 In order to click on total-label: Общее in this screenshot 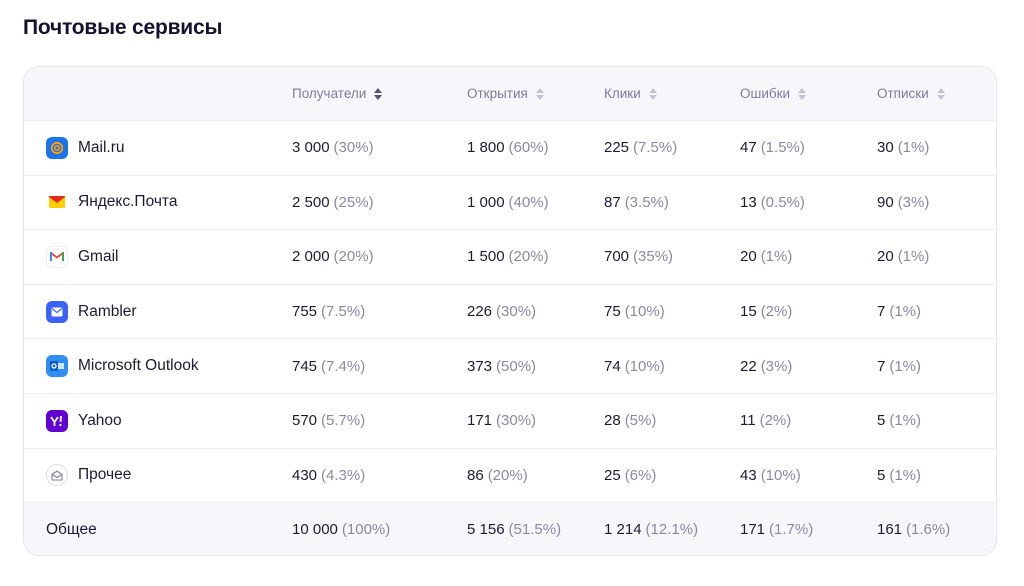, I will do `click(71, 529)`.